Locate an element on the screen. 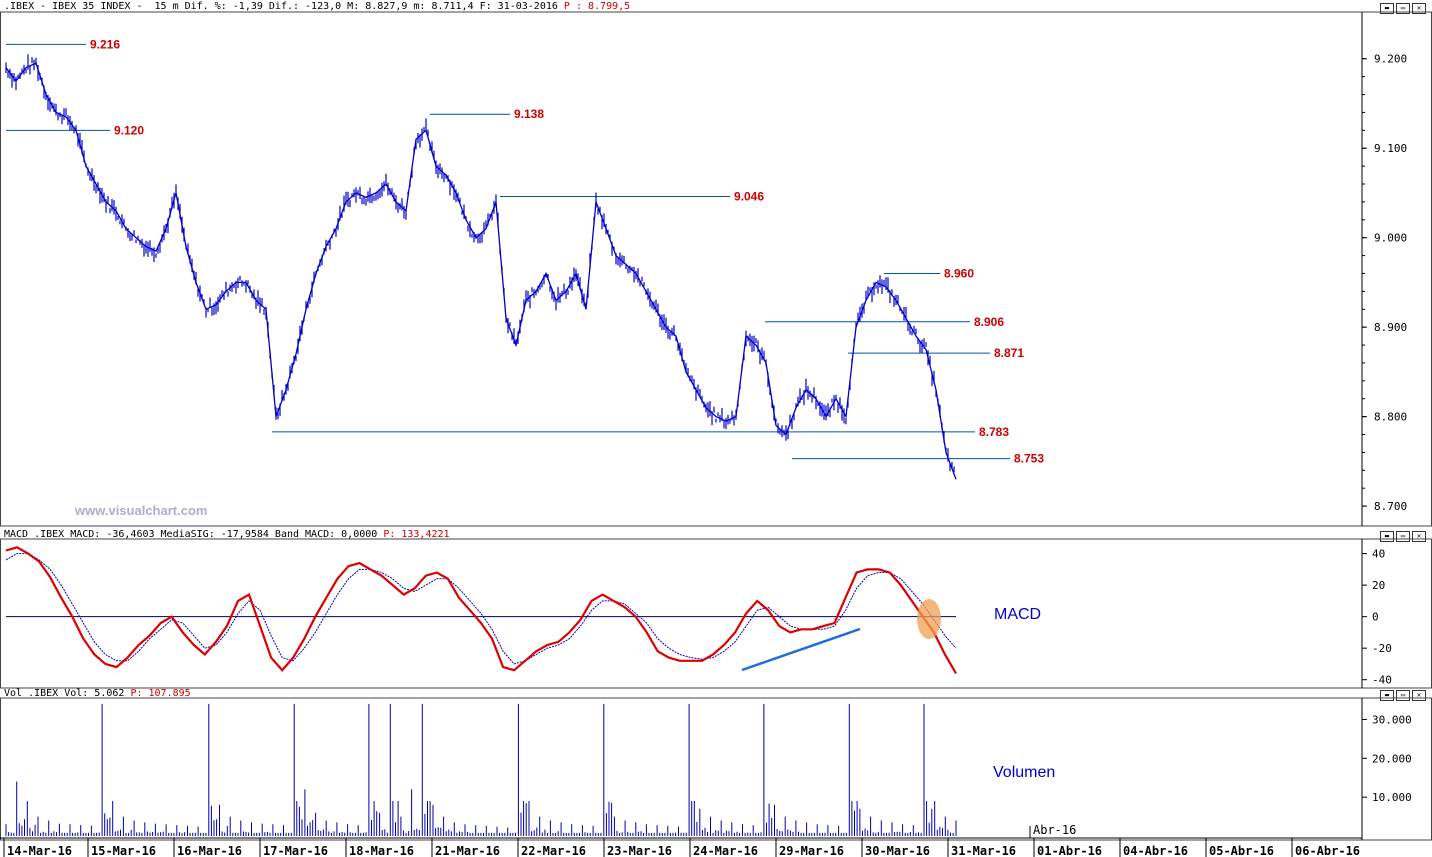 Image resolution: width=1432 pixels, height=857 pixels. level-label: 8.783 is located at coordinates (994, 432).